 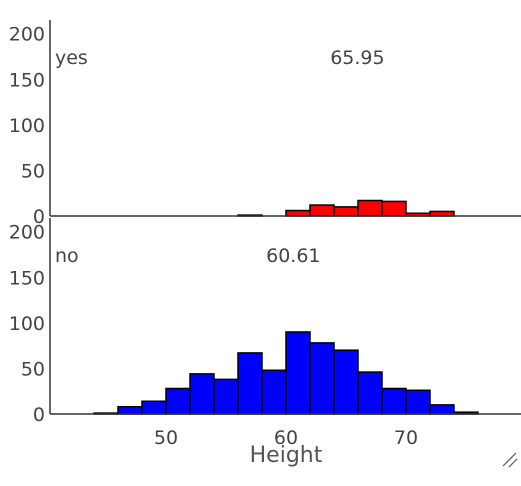 I want to click on x-tick-label: 70, so click(x=406, y=438).